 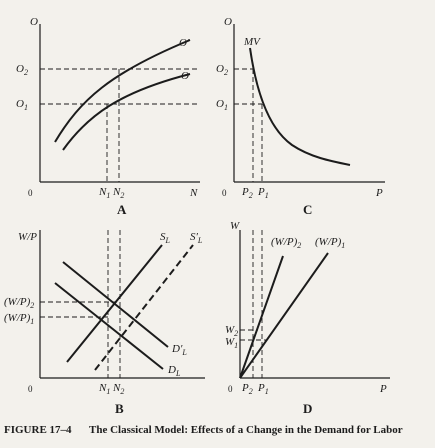 I want to click on panel-c-p2-tick: P2, so click(x=247, y=193).